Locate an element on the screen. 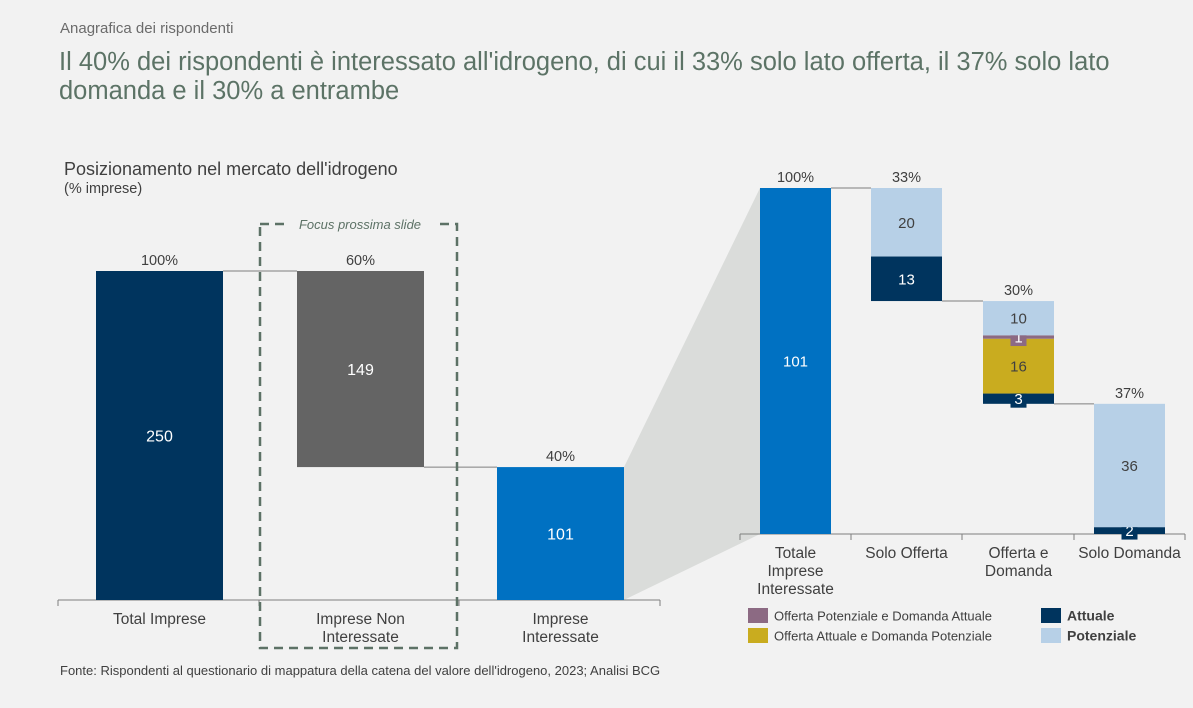 The height and width of the screenshot is (708, 1193). segment-value-label: 20 is located at coordinates (906, 223).